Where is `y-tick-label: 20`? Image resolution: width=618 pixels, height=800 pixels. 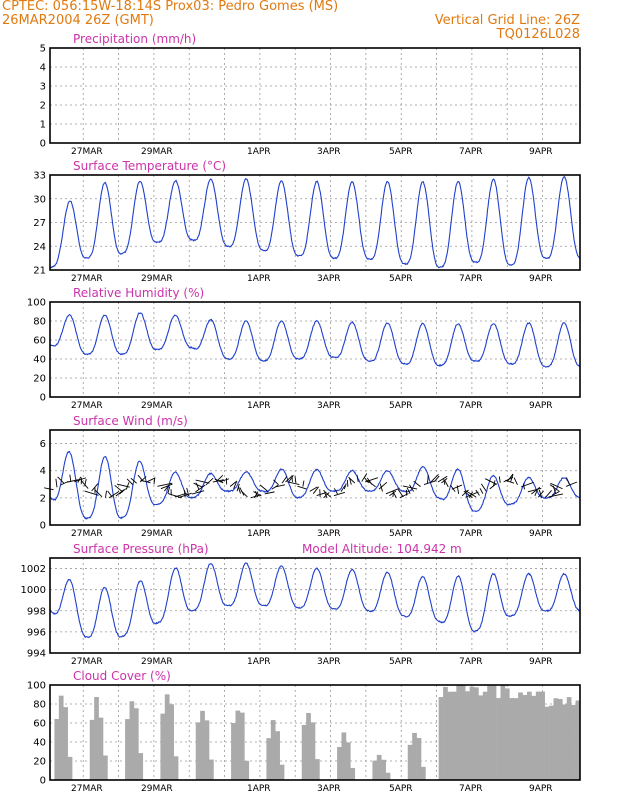 y-tick-label: 20 is located at coordinates (39, 762).